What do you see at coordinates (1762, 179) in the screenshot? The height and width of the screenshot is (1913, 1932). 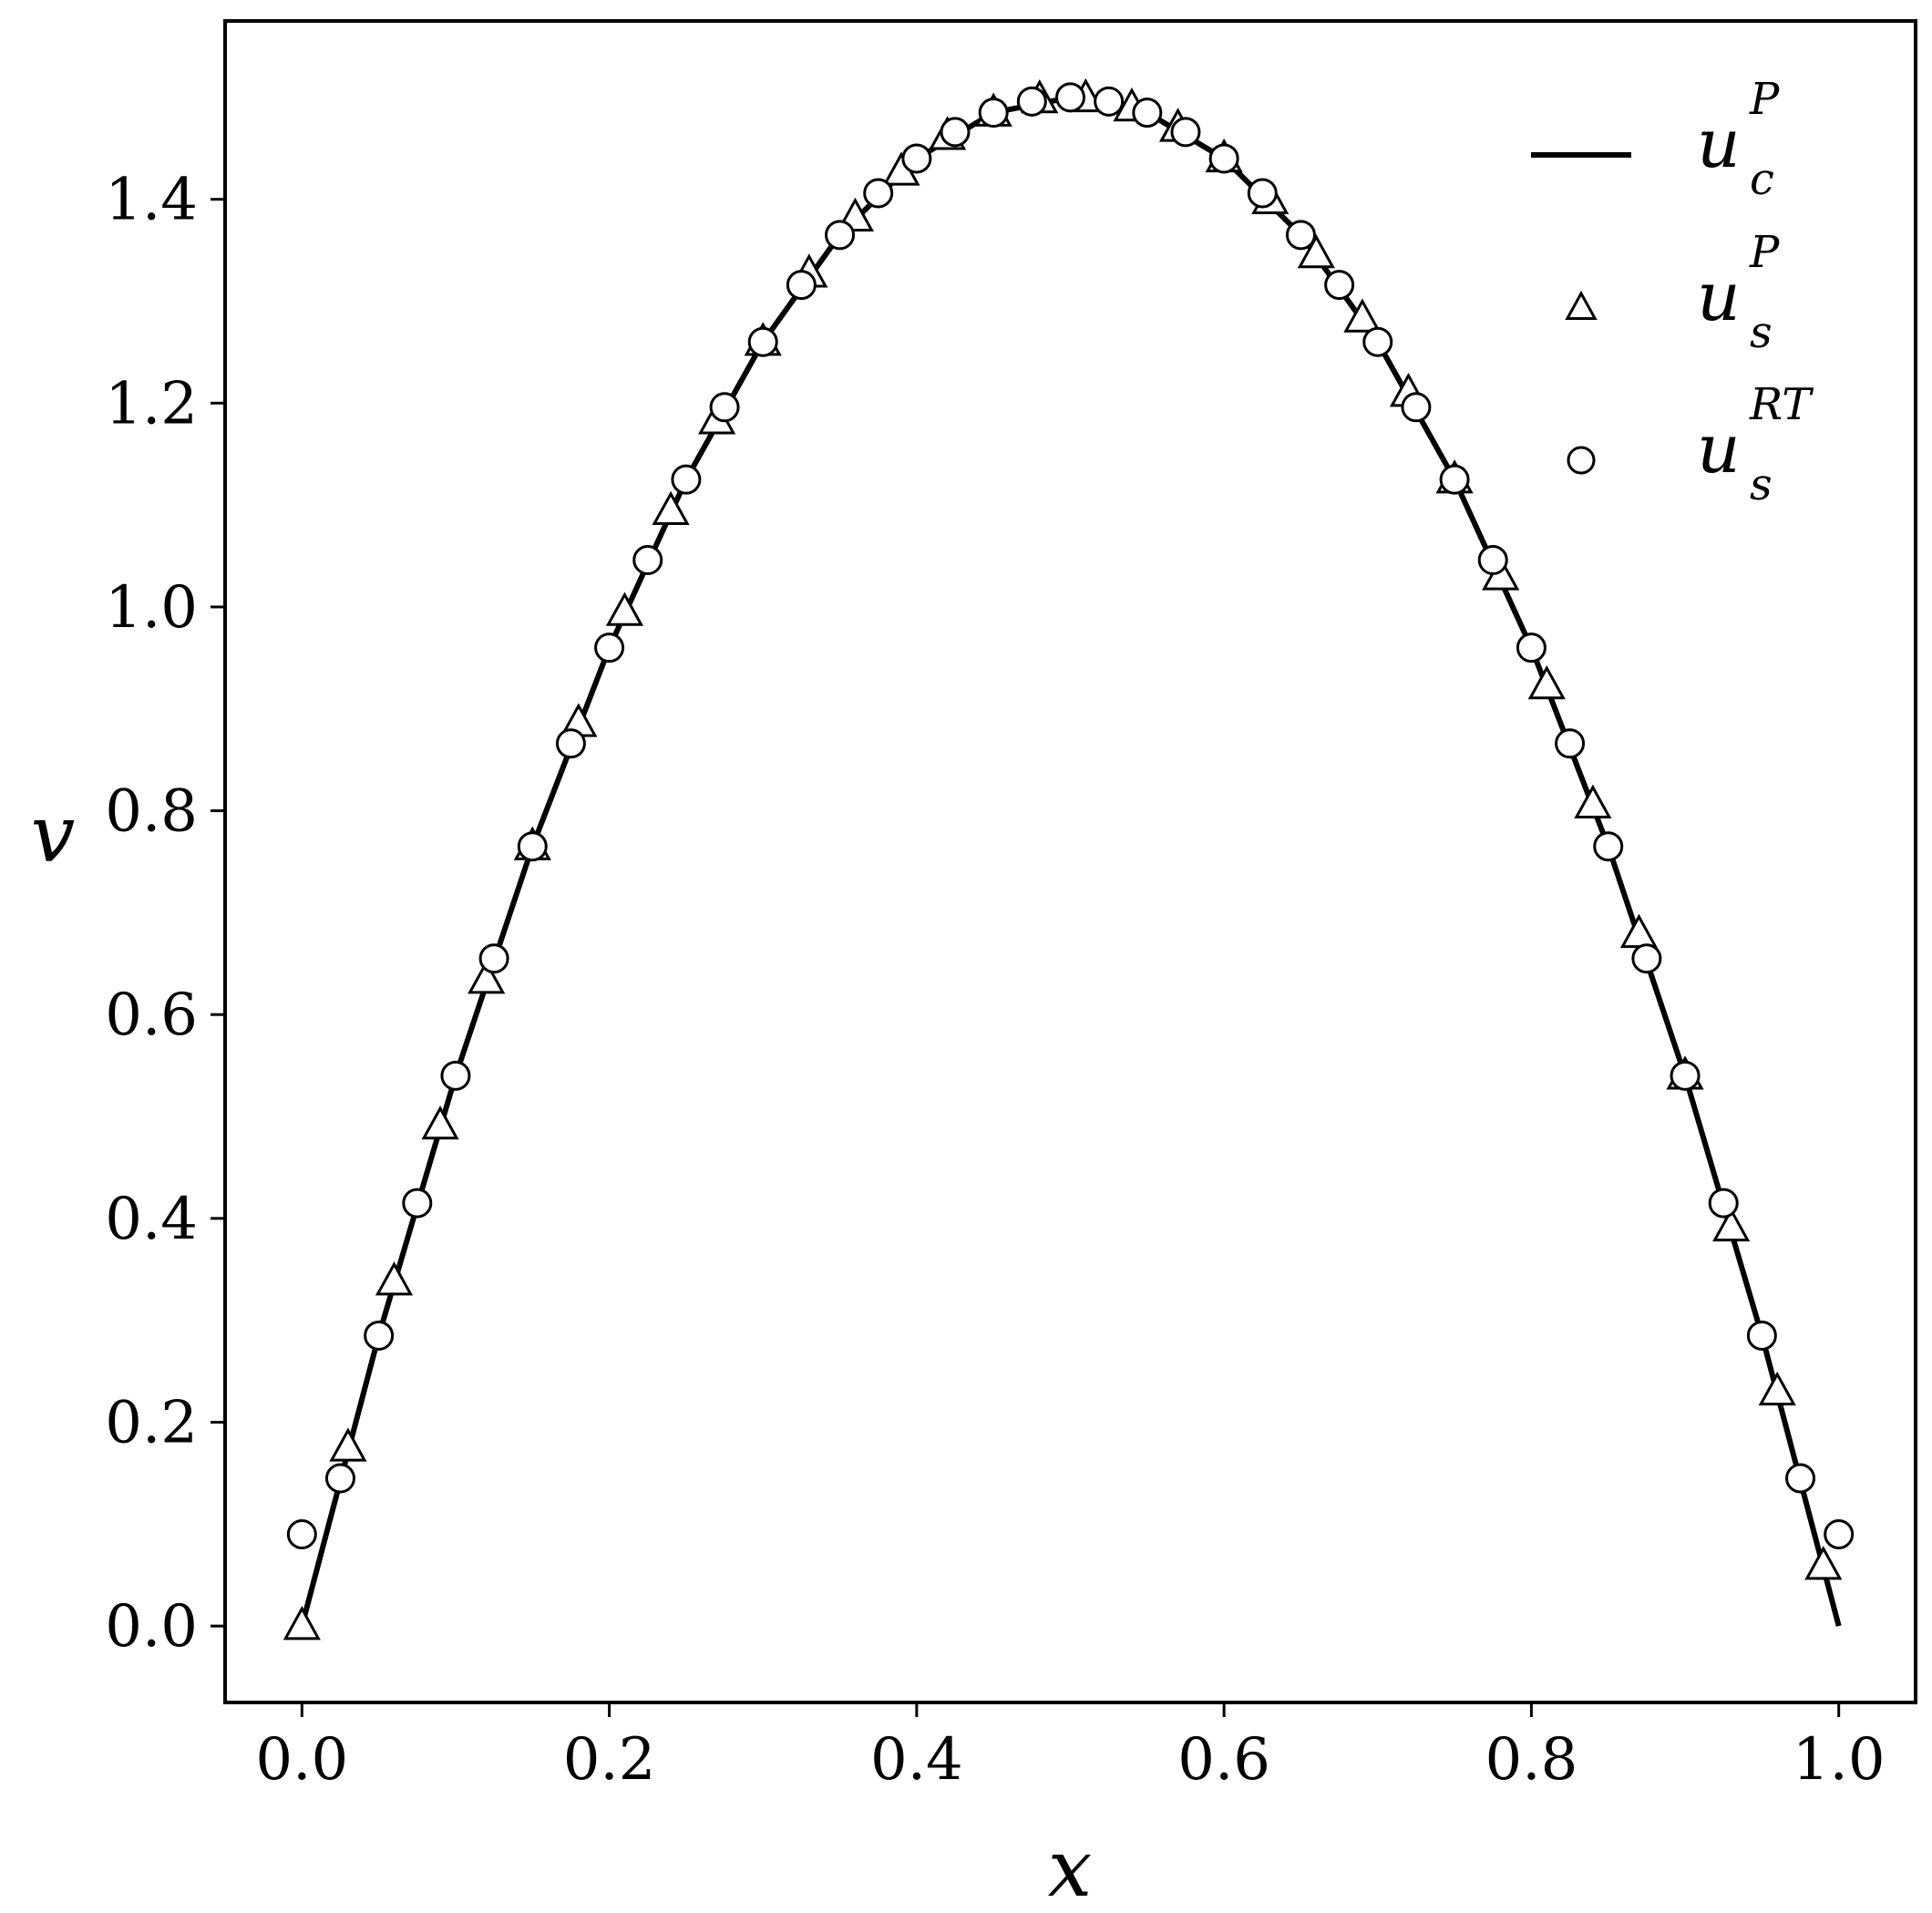 I see `legend-label-sub: c` at bounding box center [1762, 179].